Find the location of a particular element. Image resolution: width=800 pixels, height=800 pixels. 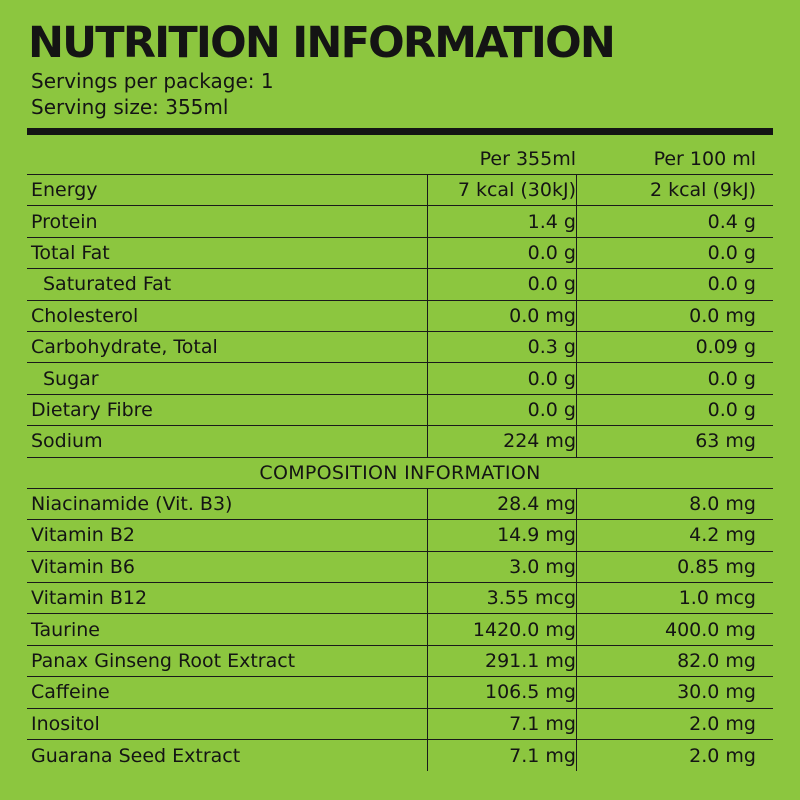

per-serving-value: 0.0 mg is located at coordinates (501, 315).